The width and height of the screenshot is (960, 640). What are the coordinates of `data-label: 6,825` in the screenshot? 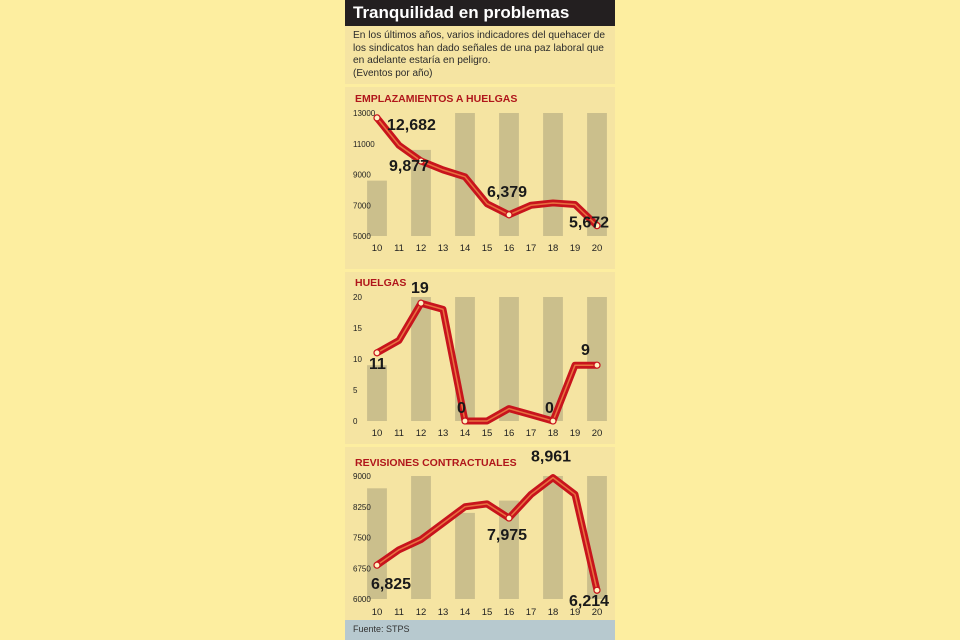 It's located at (391, 584).